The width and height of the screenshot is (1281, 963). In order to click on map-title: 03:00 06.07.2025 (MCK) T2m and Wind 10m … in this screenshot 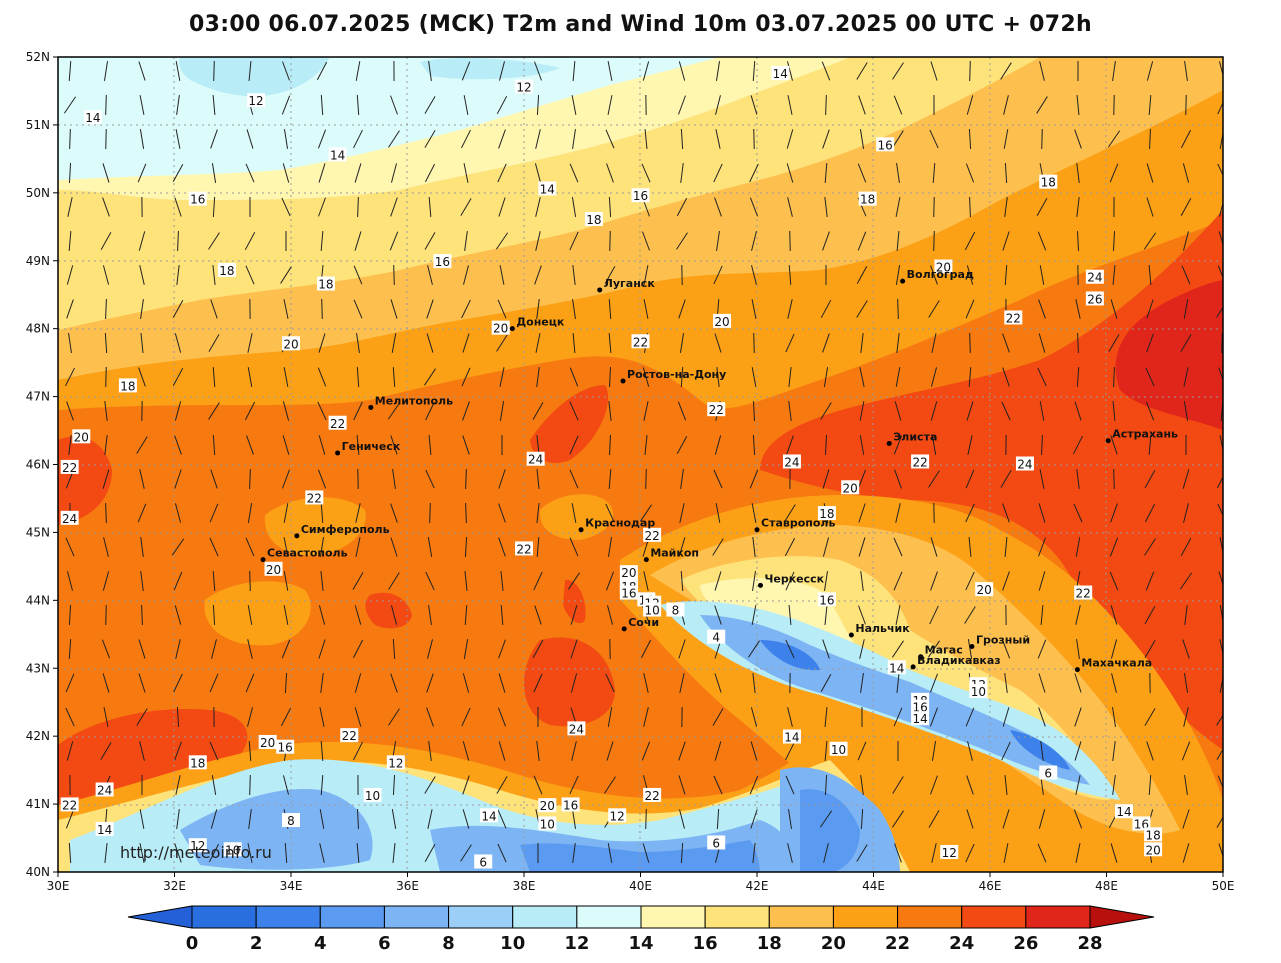, I will do `click(640, 24)`.